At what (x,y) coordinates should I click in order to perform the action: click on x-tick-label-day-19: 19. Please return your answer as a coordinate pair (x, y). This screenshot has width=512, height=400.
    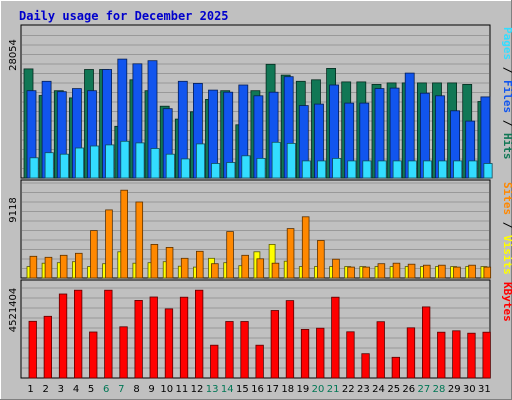
    Looking at the image, I should click on (303, 389).